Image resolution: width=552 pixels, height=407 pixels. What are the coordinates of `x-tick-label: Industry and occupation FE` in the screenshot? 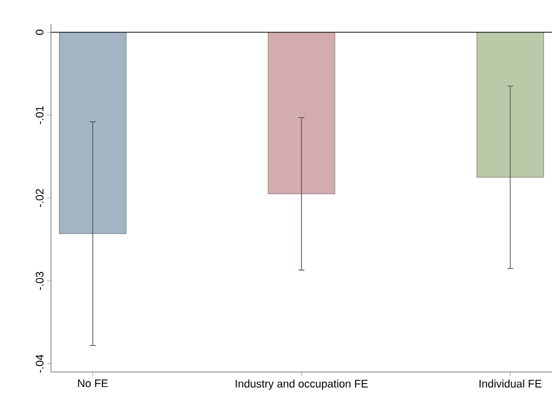 It's located at (302, 385).